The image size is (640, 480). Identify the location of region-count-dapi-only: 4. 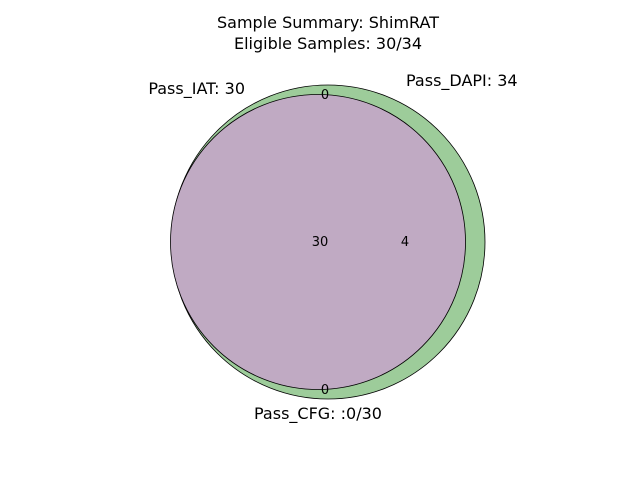
(405, 242).